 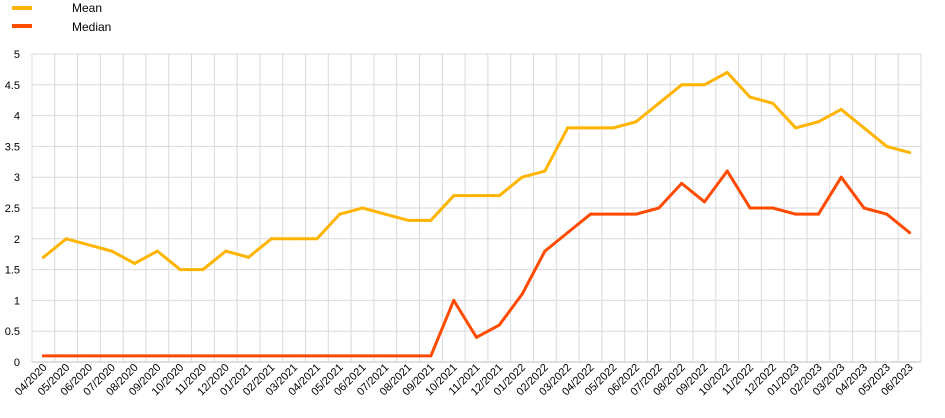 I want to click on y-axis: 0 0.5 1 1.5 2 2.5 3 3.5 4 4.5 5, so click(x=12, y=209).